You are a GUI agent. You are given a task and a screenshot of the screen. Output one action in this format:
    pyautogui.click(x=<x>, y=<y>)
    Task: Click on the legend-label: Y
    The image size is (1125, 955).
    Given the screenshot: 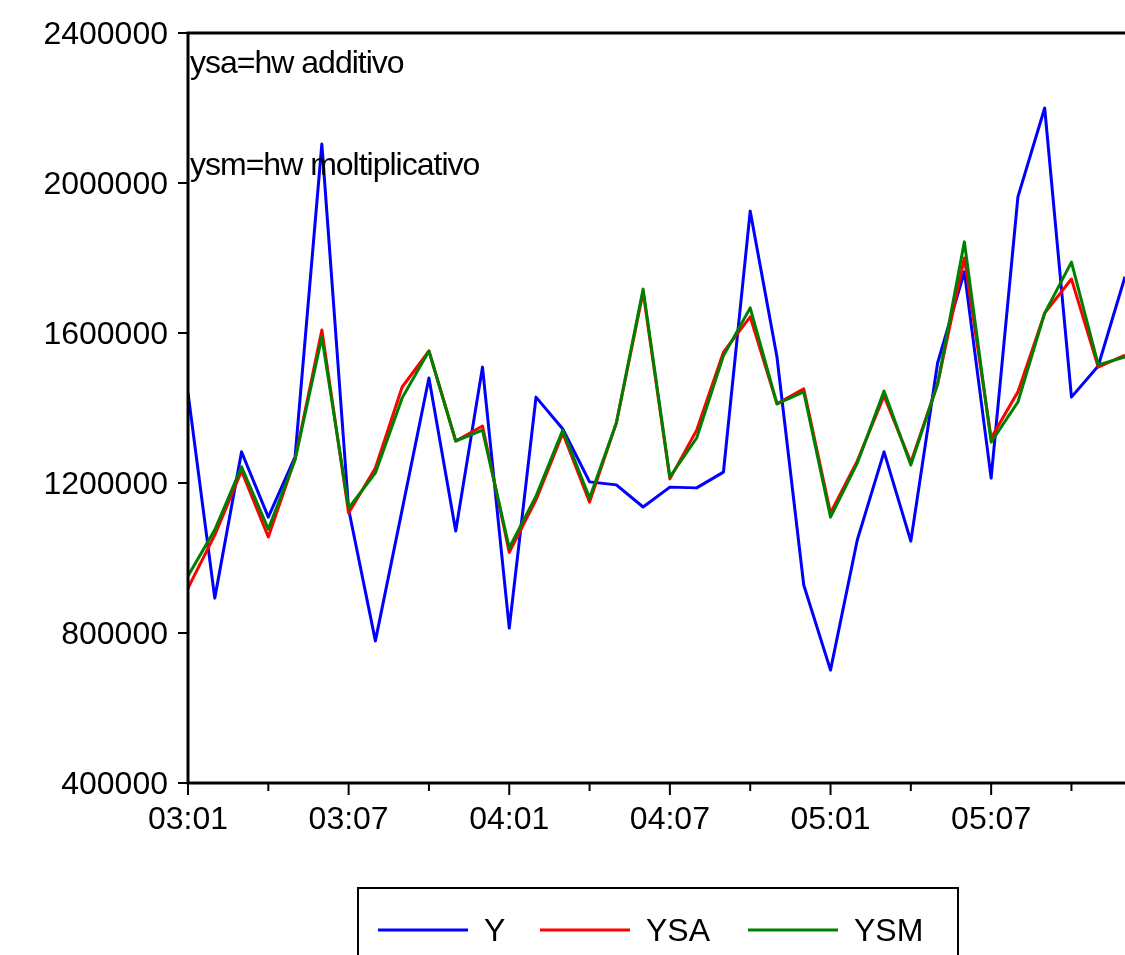 What is the action you would take?
    pyautogui.click(x=495, y=930)
    